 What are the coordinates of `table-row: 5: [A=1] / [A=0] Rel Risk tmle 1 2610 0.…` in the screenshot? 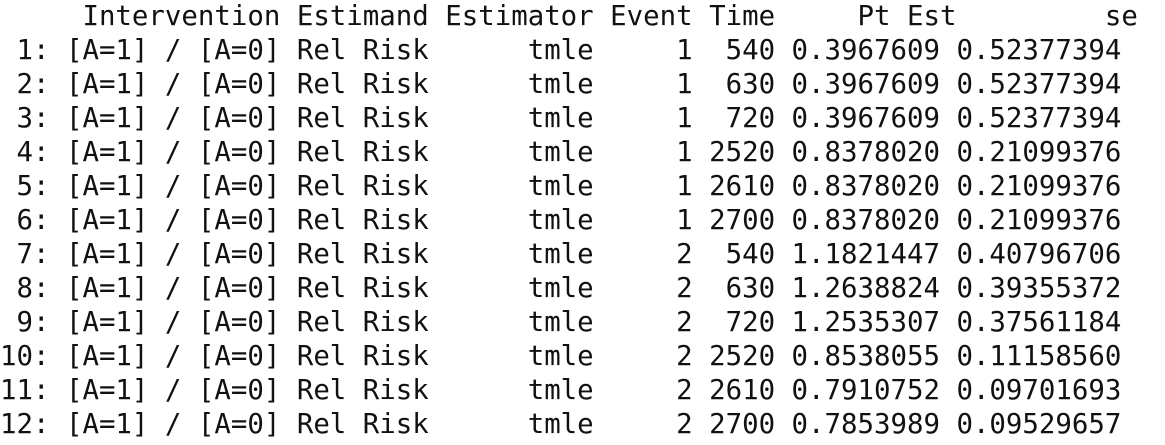 It's located at (561, 186).